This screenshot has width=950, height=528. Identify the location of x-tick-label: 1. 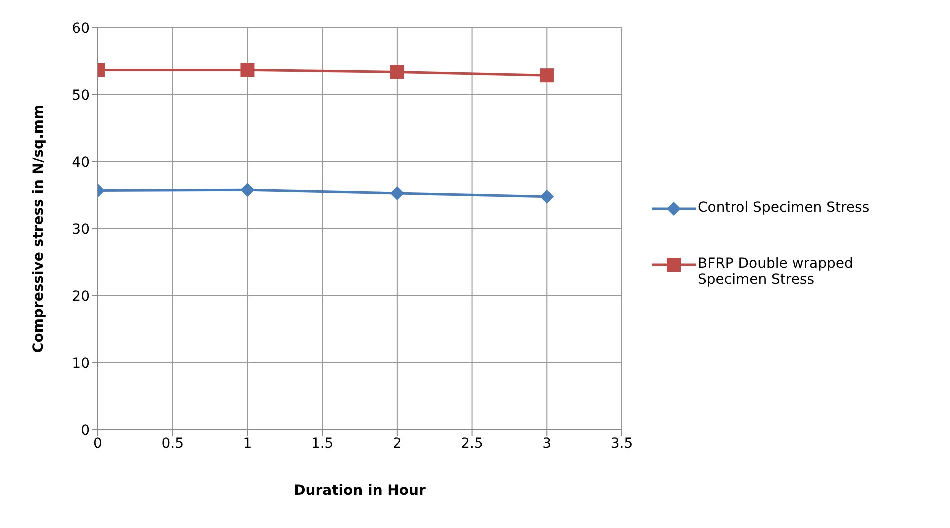
(247, 444).